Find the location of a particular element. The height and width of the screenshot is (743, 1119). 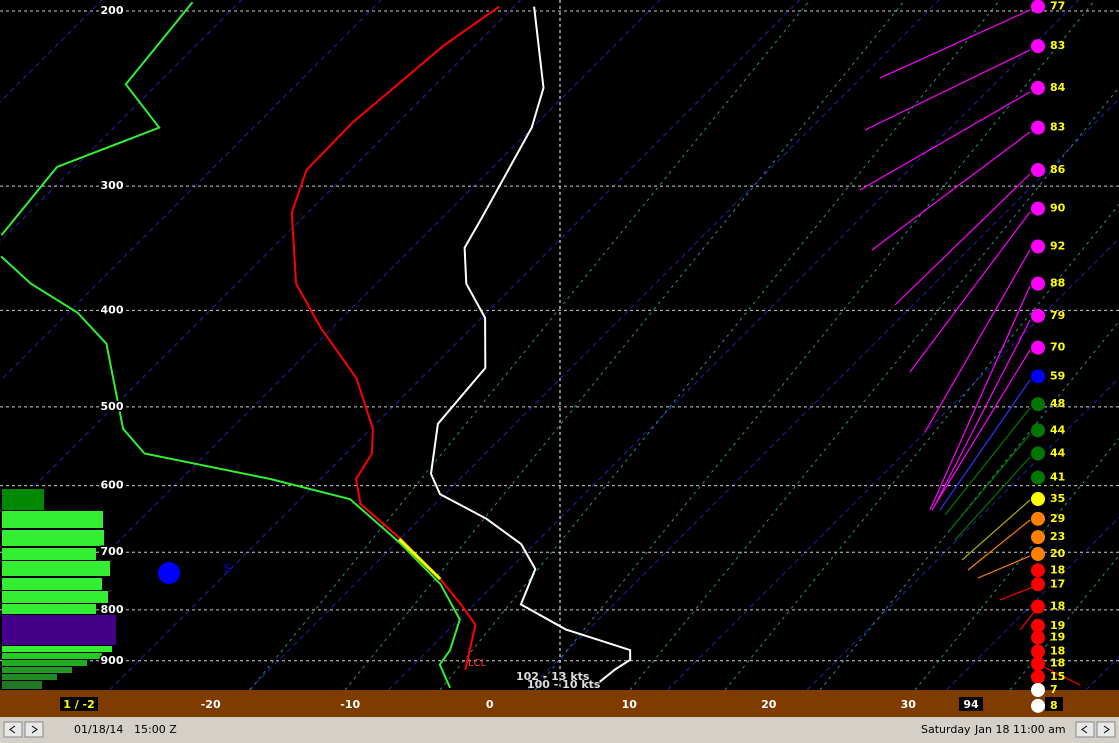

day: Saturday is located at coordinates (946, 729).